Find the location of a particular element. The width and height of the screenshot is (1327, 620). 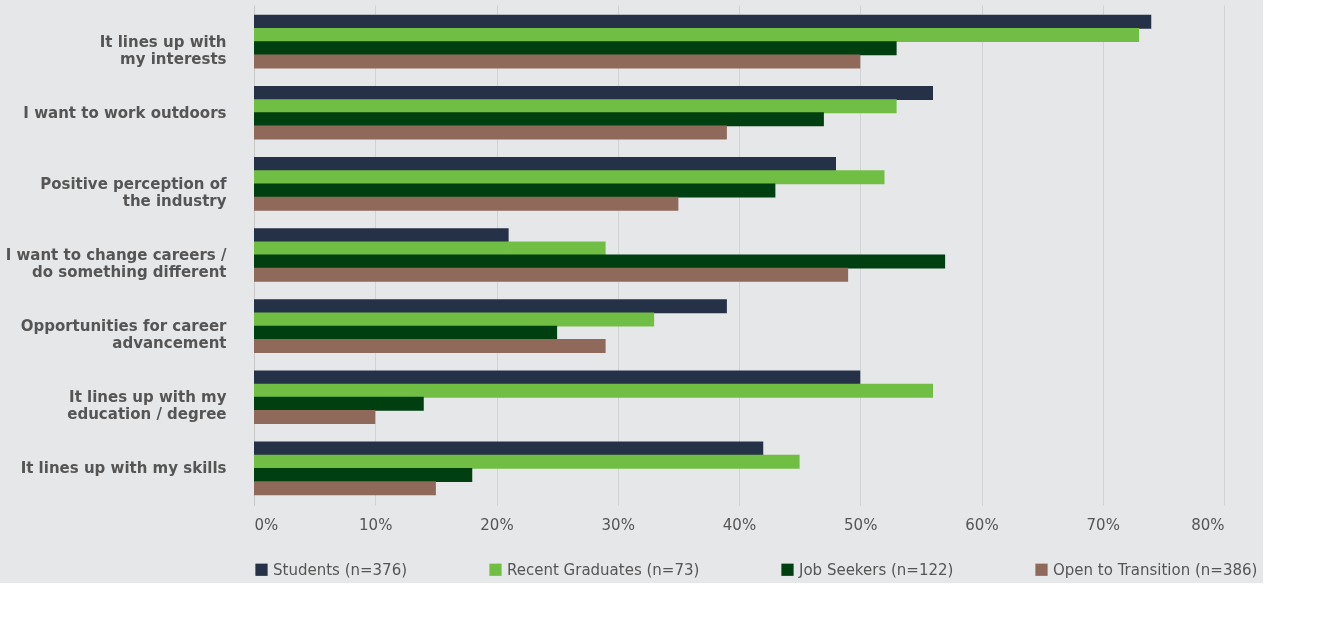

x-tick-label: 10% is located at coordinates (376, 524).